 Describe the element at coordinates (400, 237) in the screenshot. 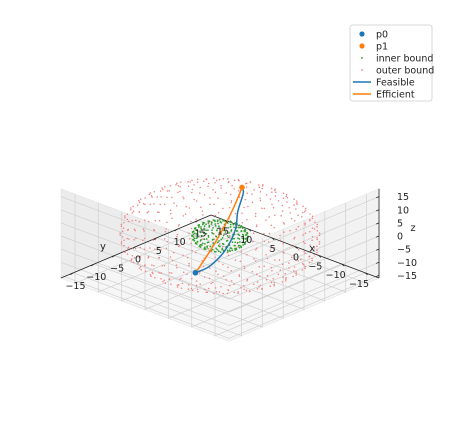

I see `z-tick-label: 0` at that location.